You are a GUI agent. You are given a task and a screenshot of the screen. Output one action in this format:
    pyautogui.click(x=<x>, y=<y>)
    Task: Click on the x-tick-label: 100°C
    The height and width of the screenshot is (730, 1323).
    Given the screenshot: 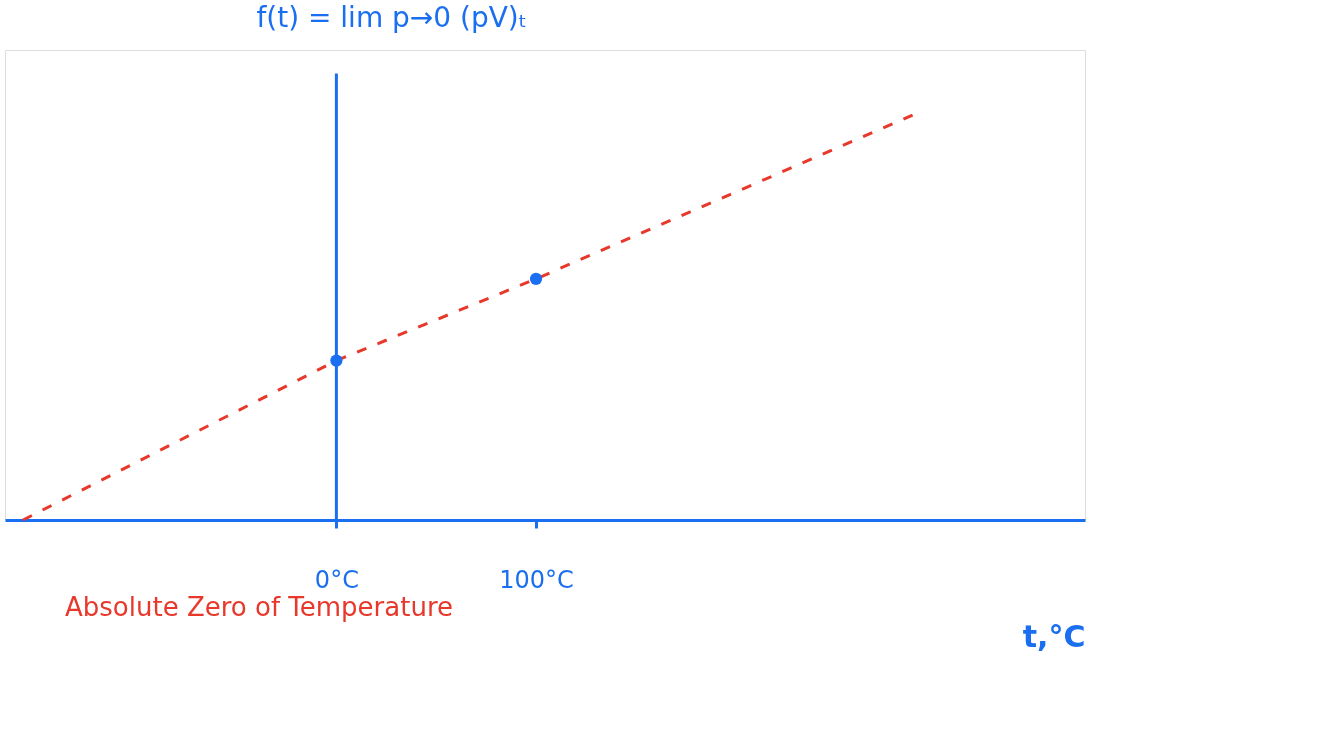 What is the action you would take?
    pyautogui.click(x=536, y=579)
    